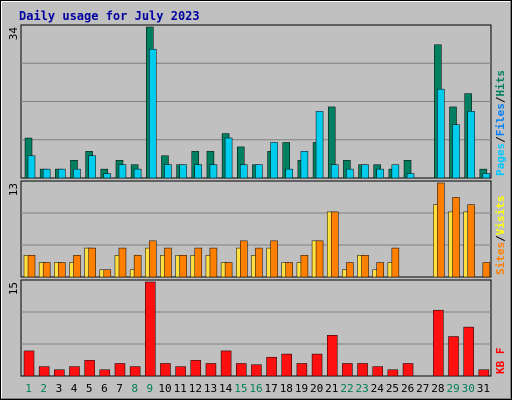  What do you see at coordinates (104, 388) in the screenshot?
I see `x-tick-label: 6` at bounding box center [104, 388].